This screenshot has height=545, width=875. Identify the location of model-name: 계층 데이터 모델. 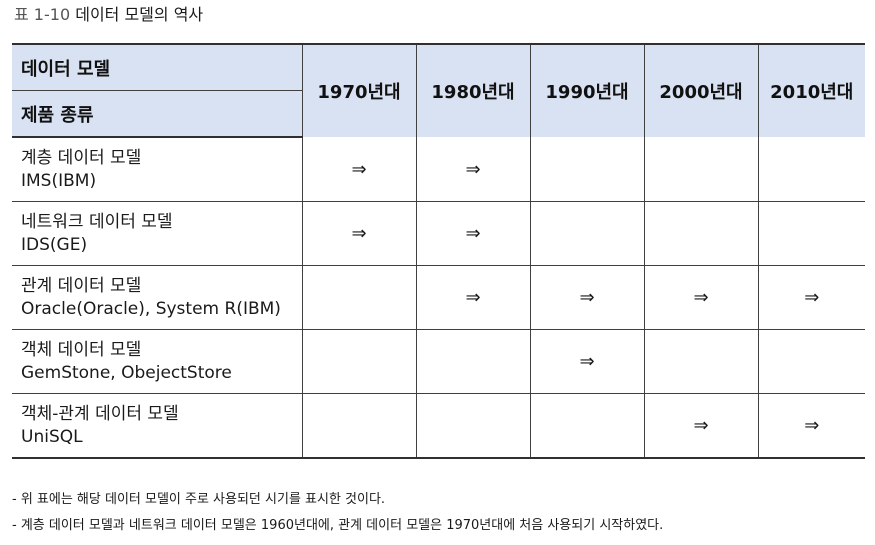
(81, 157).